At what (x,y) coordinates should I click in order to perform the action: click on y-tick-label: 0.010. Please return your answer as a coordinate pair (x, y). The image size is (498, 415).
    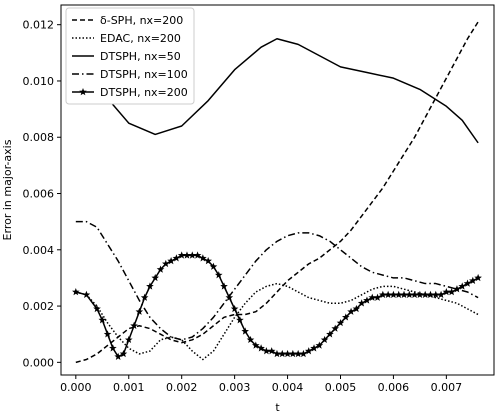
    Looking at the image, I should click on (39, 81).